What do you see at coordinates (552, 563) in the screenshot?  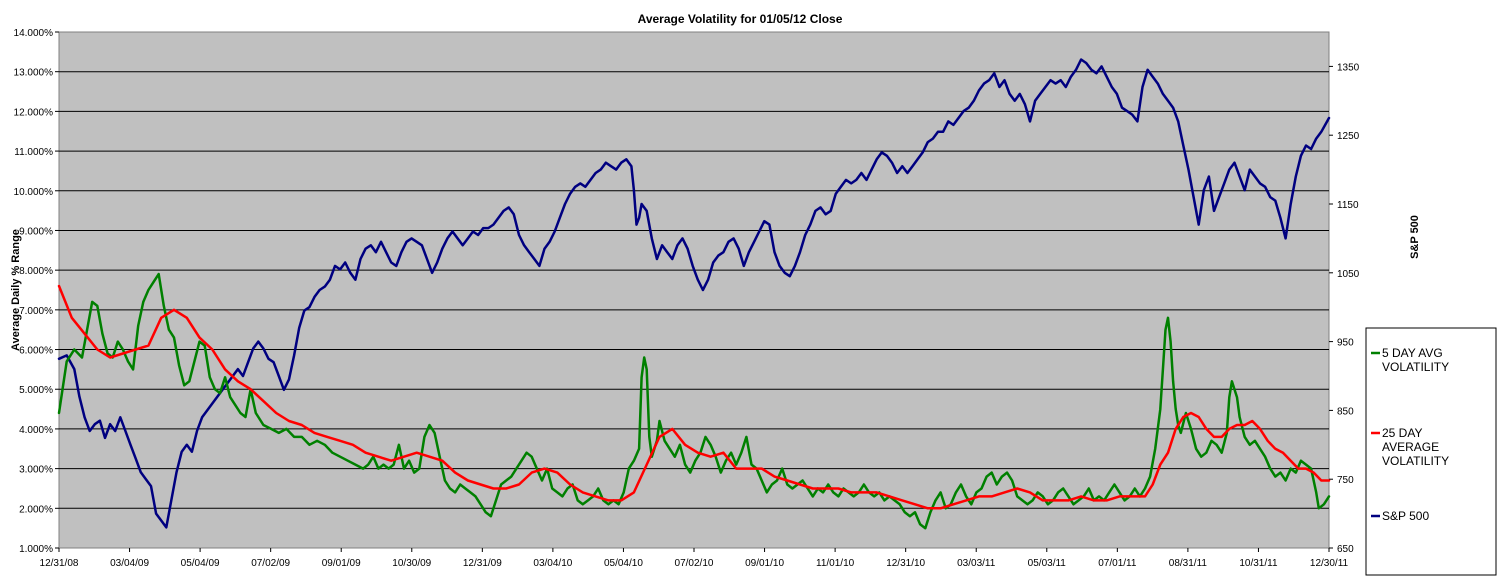 I see `x-tick-label: 03/04/10` at bounding box center [552, 563].